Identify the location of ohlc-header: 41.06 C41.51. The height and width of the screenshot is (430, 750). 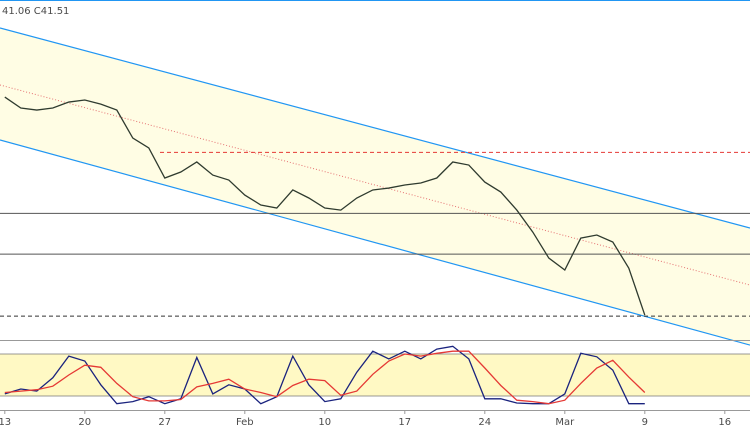
(35, 11).